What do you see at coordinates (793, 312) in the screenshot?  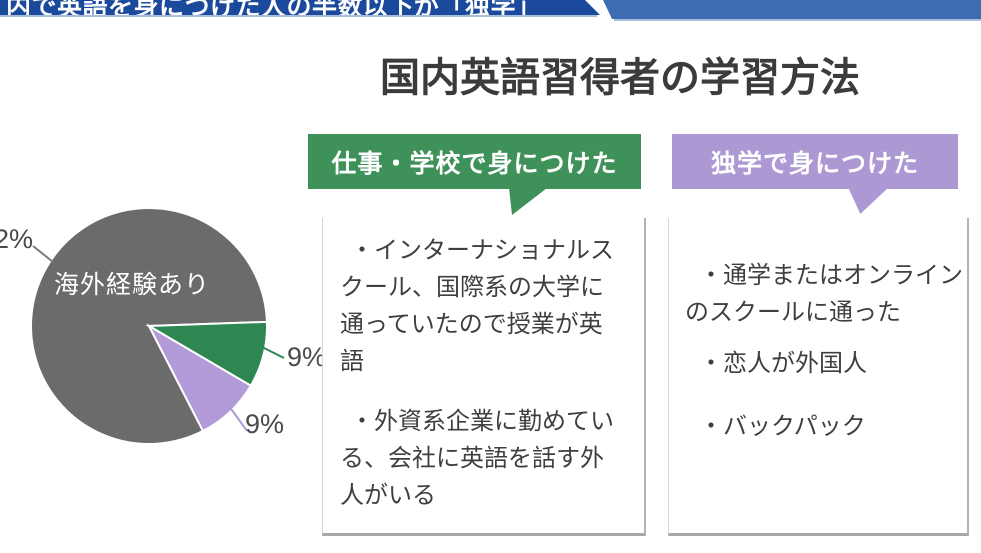 I see `note-line: のスクールに通った` at bounding box center [793, 312].